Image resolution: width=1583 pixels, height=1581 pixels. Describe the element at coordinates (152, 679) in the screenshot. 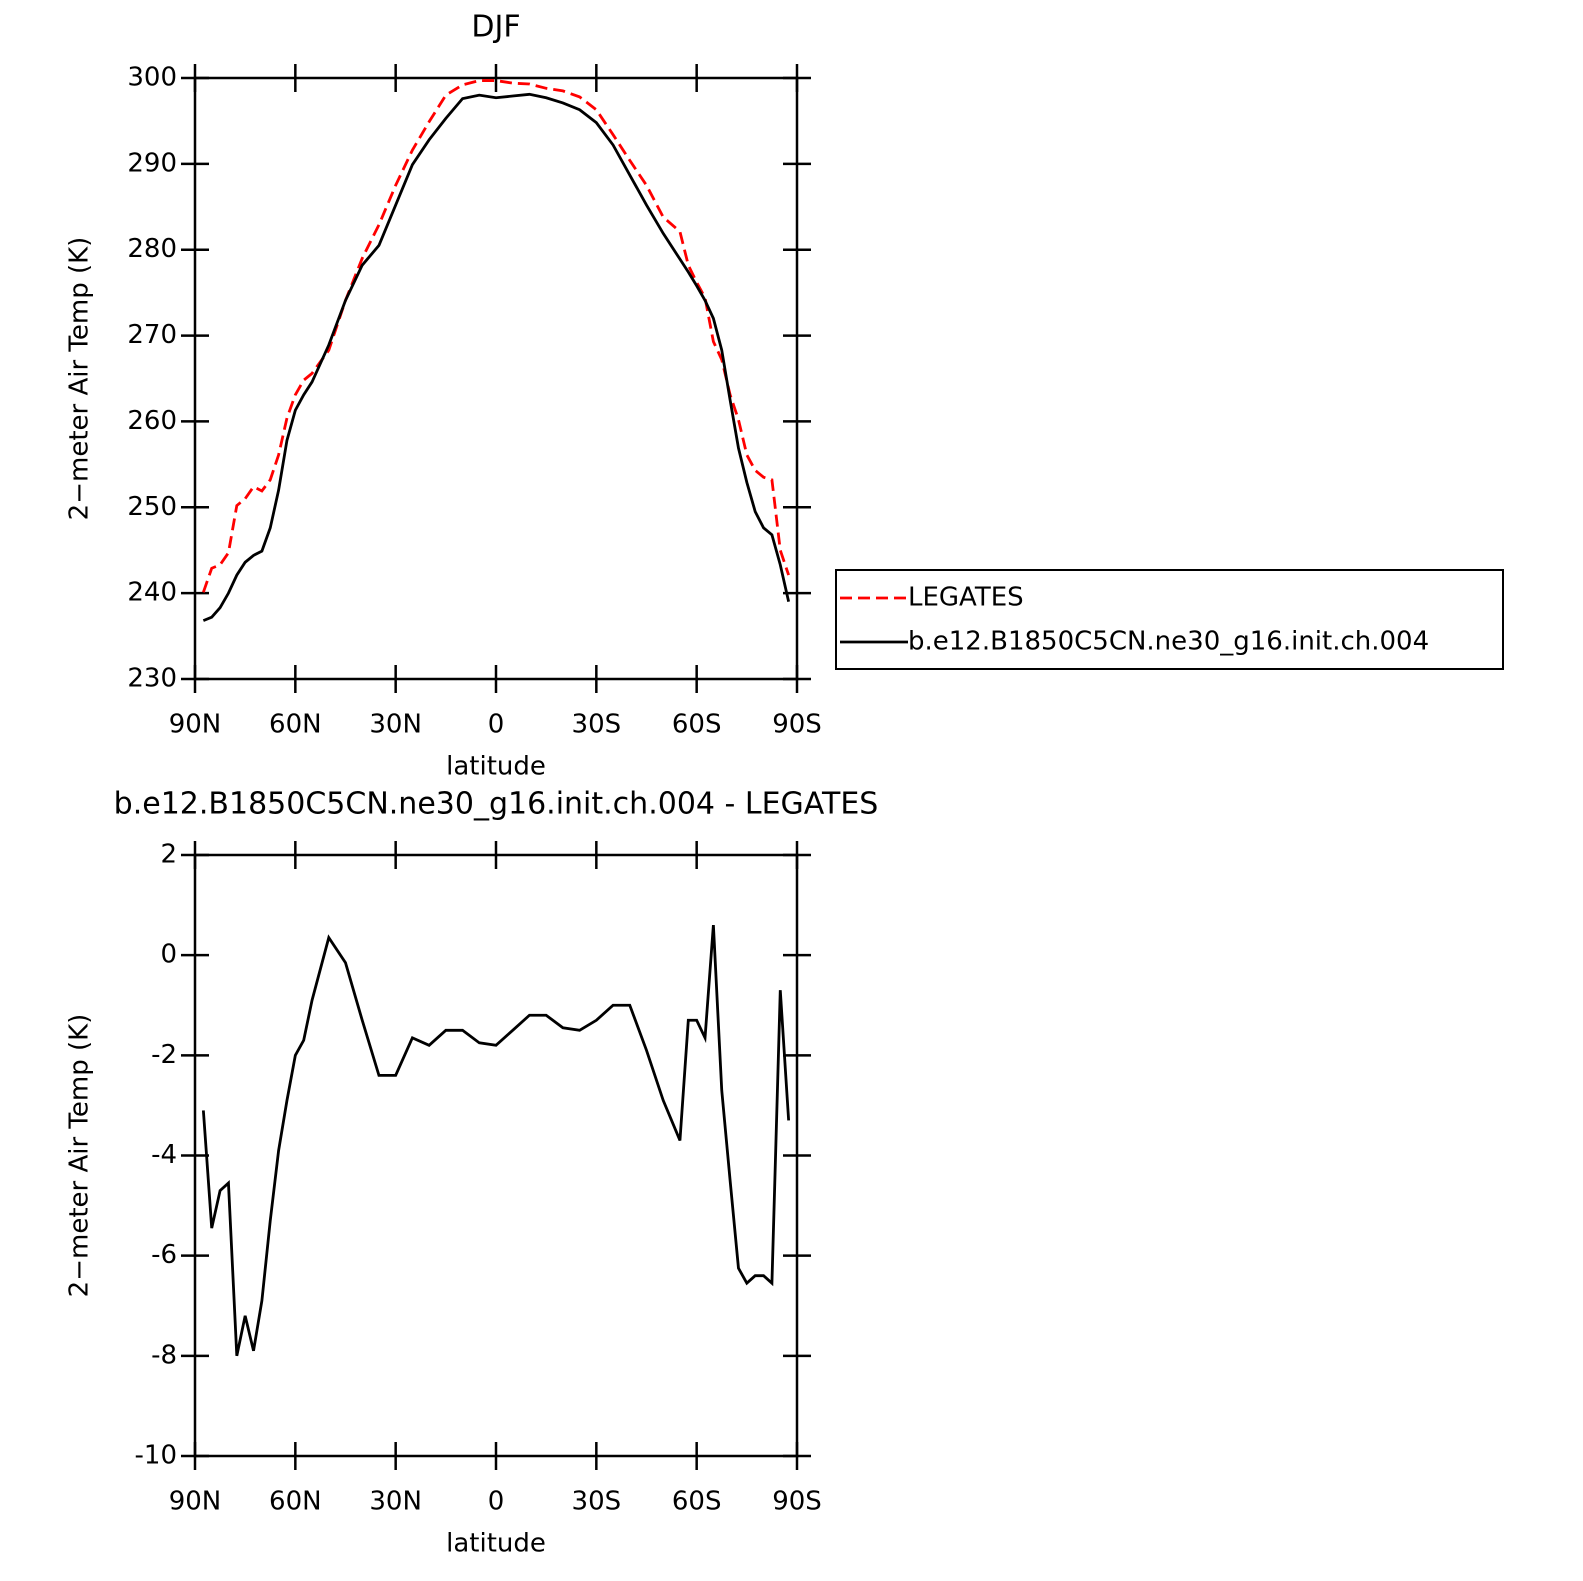

I see `y-tick-label: 230` at that location.